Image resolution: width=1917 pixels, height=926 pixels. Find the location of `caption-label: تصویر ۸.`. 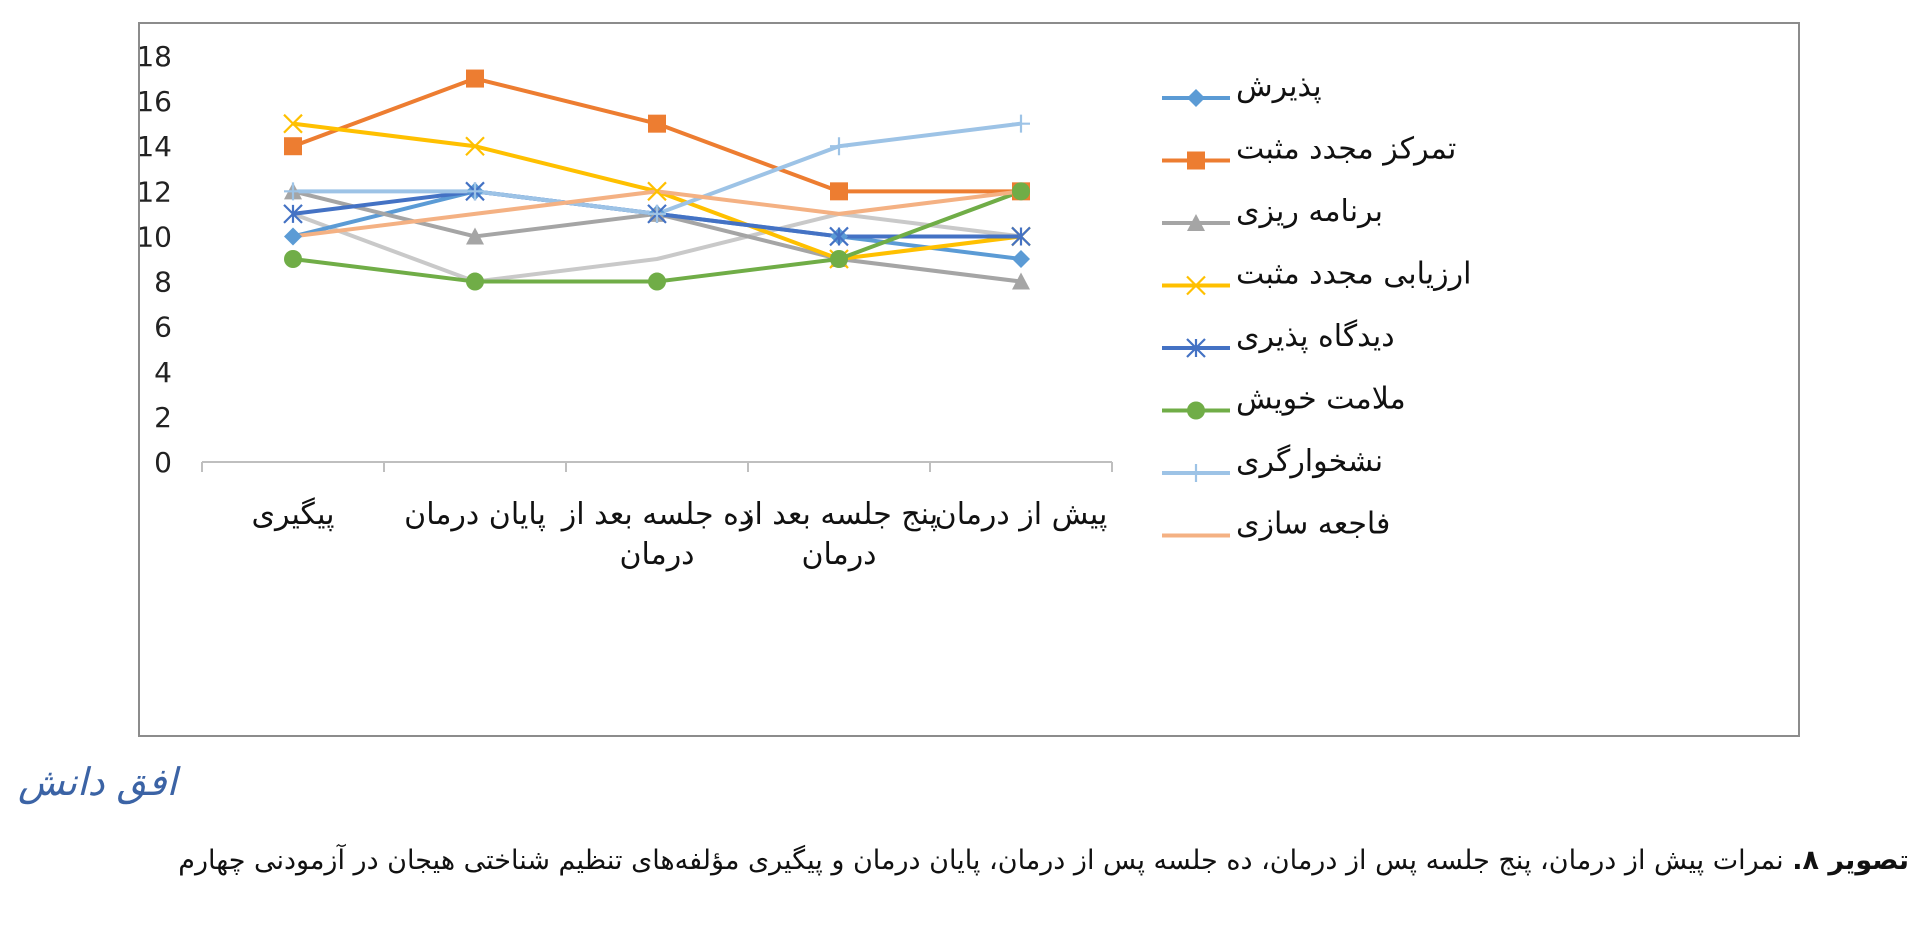

caption-label: تصویر ۸. is located at coordinates (1850, 860).